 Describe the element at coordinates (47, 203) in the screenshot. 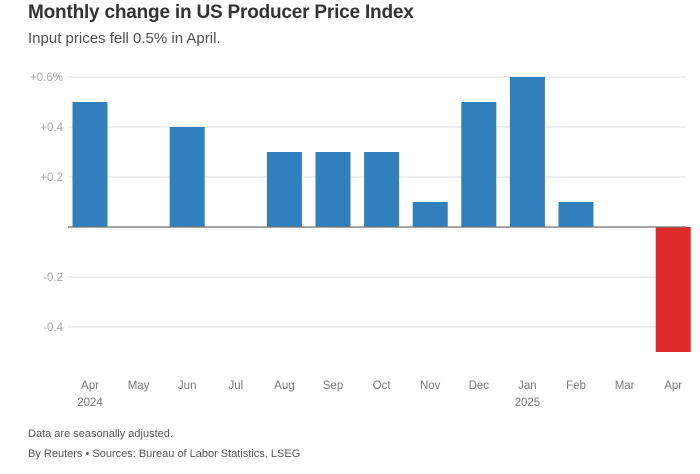

I see `y-axis-ticks: +0.6% +0.4 +0.2 -0.2 -0.4` at that location.